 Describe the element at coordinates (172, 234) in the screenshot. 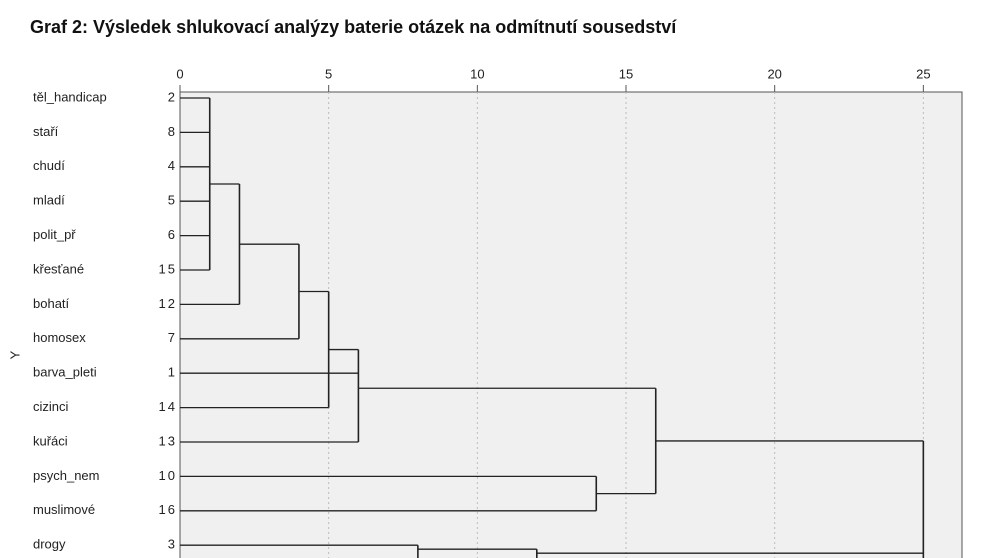

I see `case-number: 6` at that location.